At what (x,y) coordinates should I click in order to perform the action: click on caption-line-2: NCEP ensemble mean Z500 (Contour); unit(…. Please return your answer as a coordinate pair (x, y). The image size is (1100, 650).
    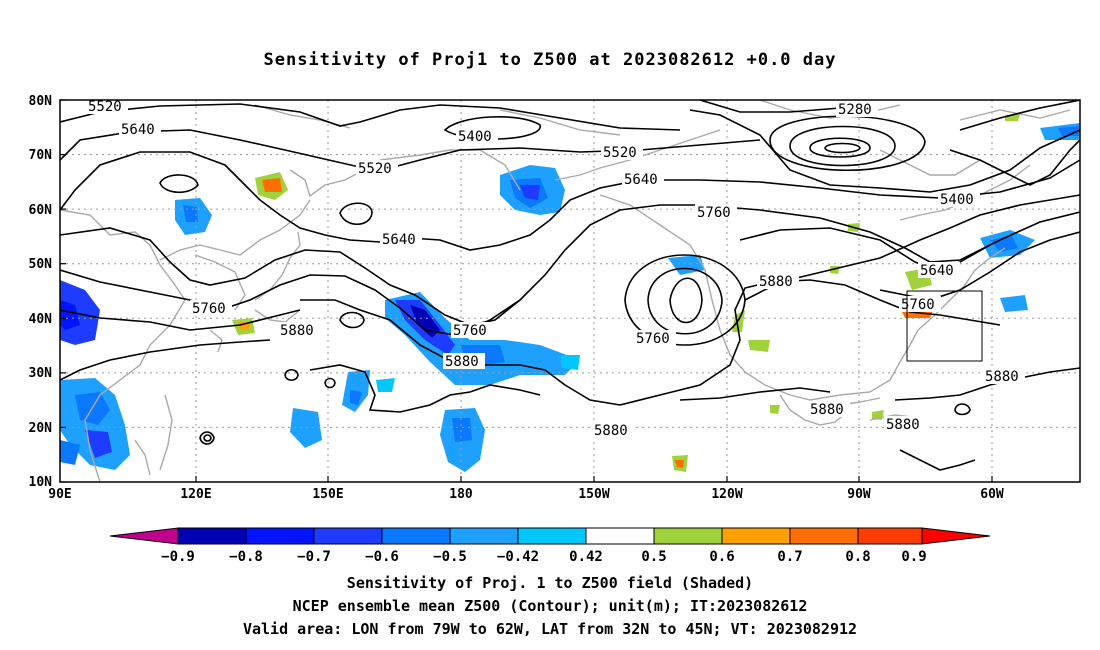
    Looking at the image, I should click on (550, 606).